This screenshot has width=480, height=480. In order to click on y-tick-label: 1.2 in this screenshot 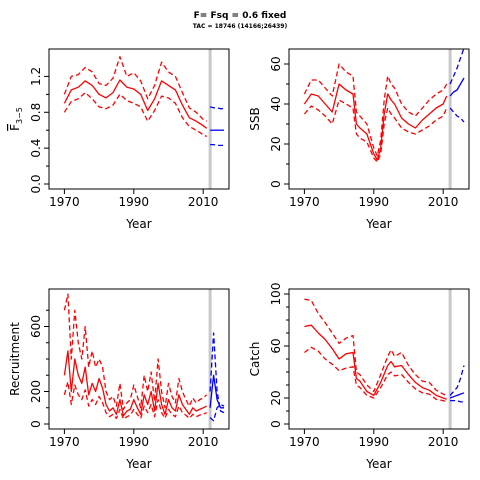, I will do `click(36, 76)`.